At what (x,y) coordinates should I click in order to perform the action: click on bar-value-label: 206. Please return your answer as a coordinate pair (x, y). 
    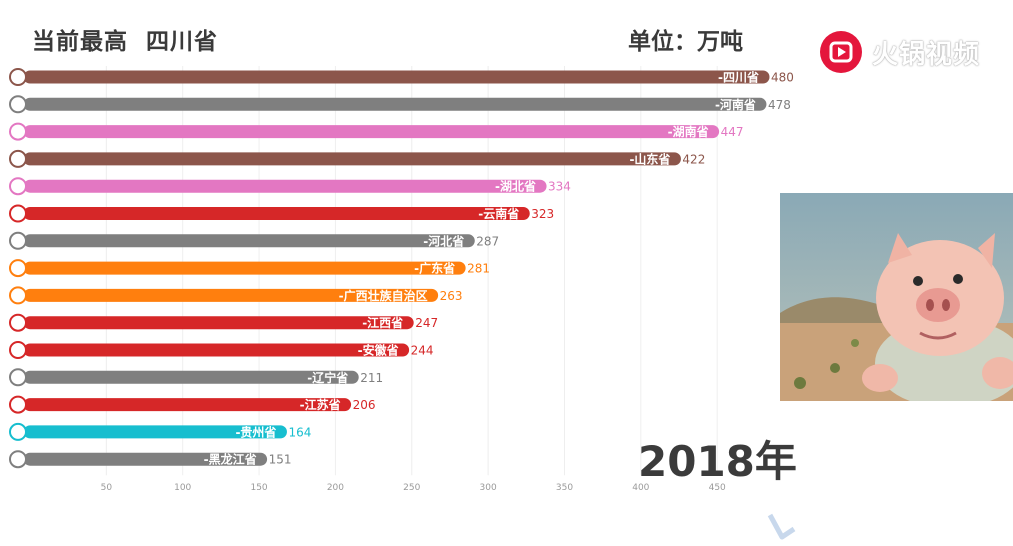
    Looking at the image, I should click on (364, 405).